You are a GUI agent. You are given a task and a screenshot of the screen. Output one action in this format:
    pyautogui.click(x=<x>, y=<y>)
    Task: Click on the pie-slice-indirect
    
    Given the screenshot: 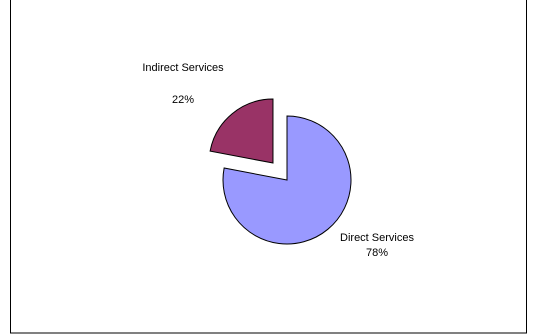 What is the action you would take?
    pyautogui.click(x=241, y=131)
    